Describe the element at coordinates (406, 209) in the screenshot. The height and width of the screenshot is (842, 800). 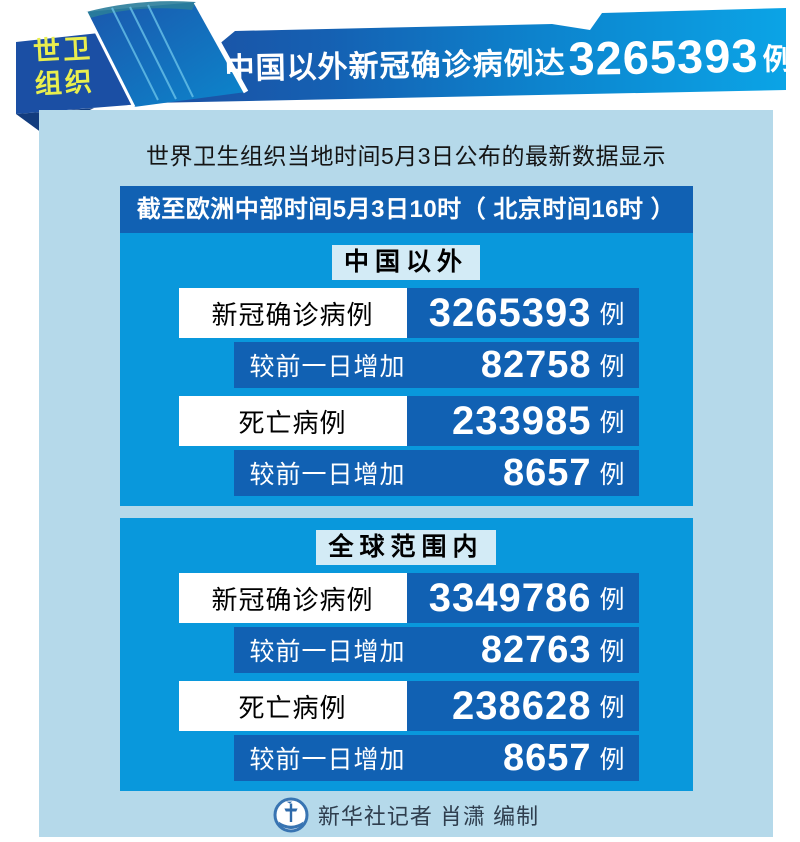
I see `cutoff-time-bar: 截至欧洲中部时间5月3日10时（ 北京时间16时 ）` at that location.